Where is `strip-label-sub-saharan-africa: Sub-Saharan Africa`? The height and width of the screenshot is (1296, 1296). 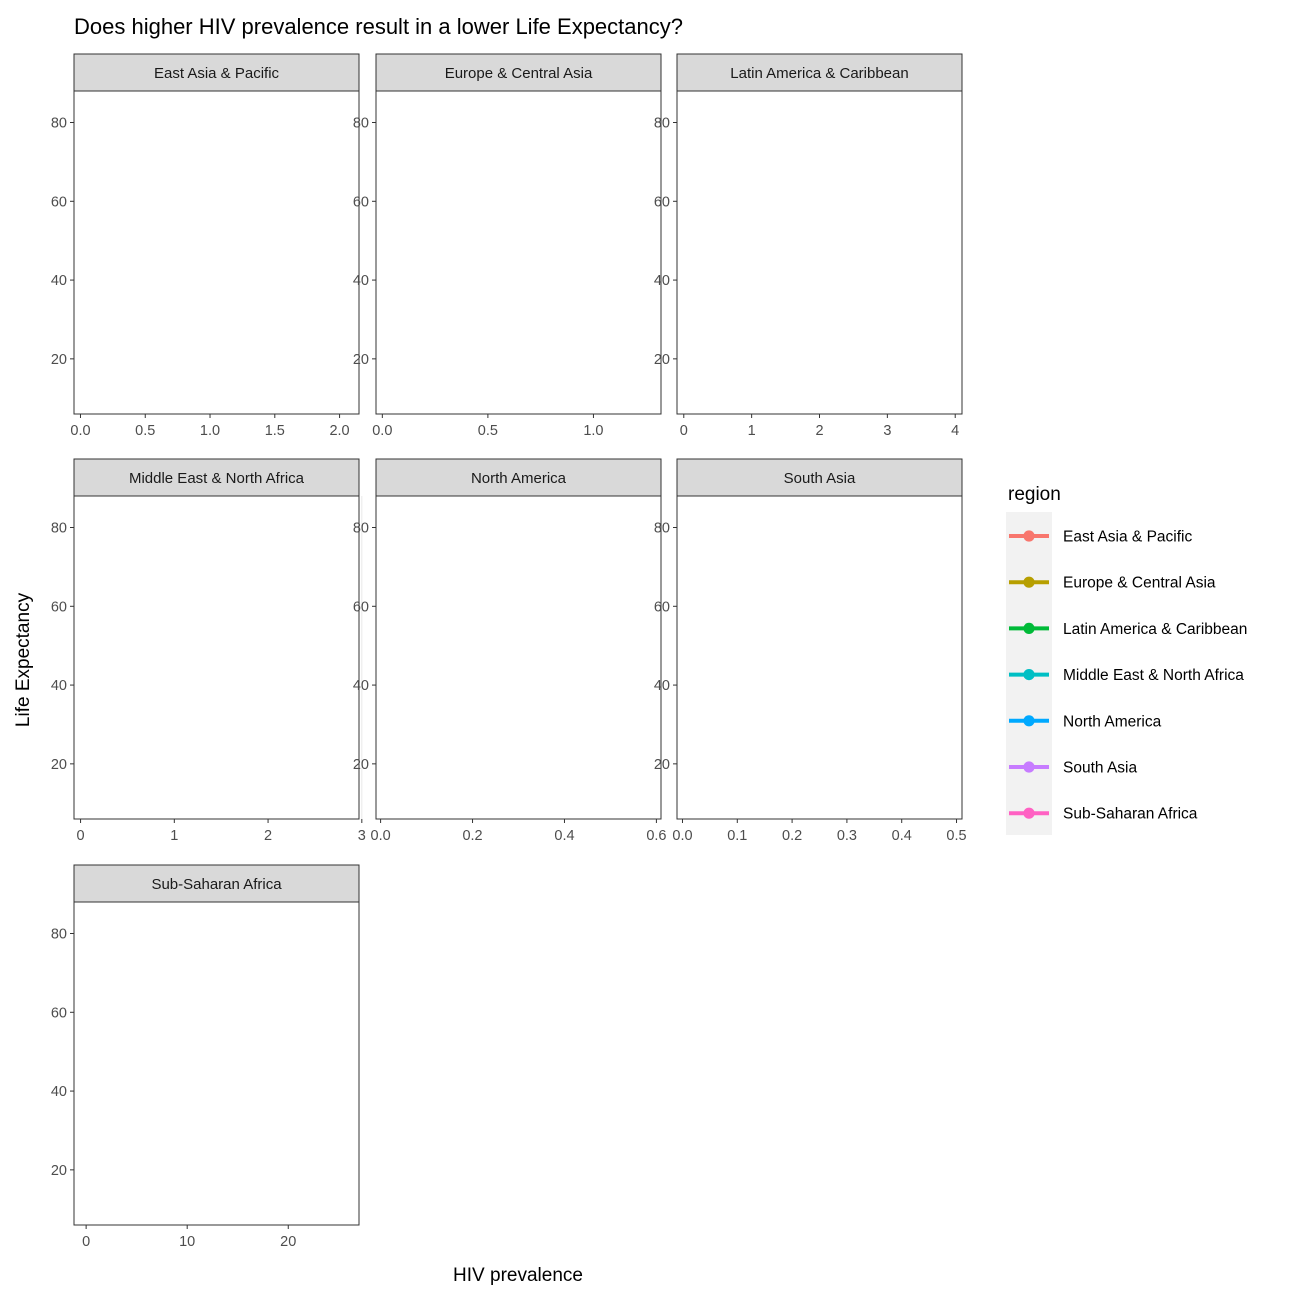
strip-label-sub-saharan-africa: Sub-Saharan Africa is located at coordinates (216, 884).